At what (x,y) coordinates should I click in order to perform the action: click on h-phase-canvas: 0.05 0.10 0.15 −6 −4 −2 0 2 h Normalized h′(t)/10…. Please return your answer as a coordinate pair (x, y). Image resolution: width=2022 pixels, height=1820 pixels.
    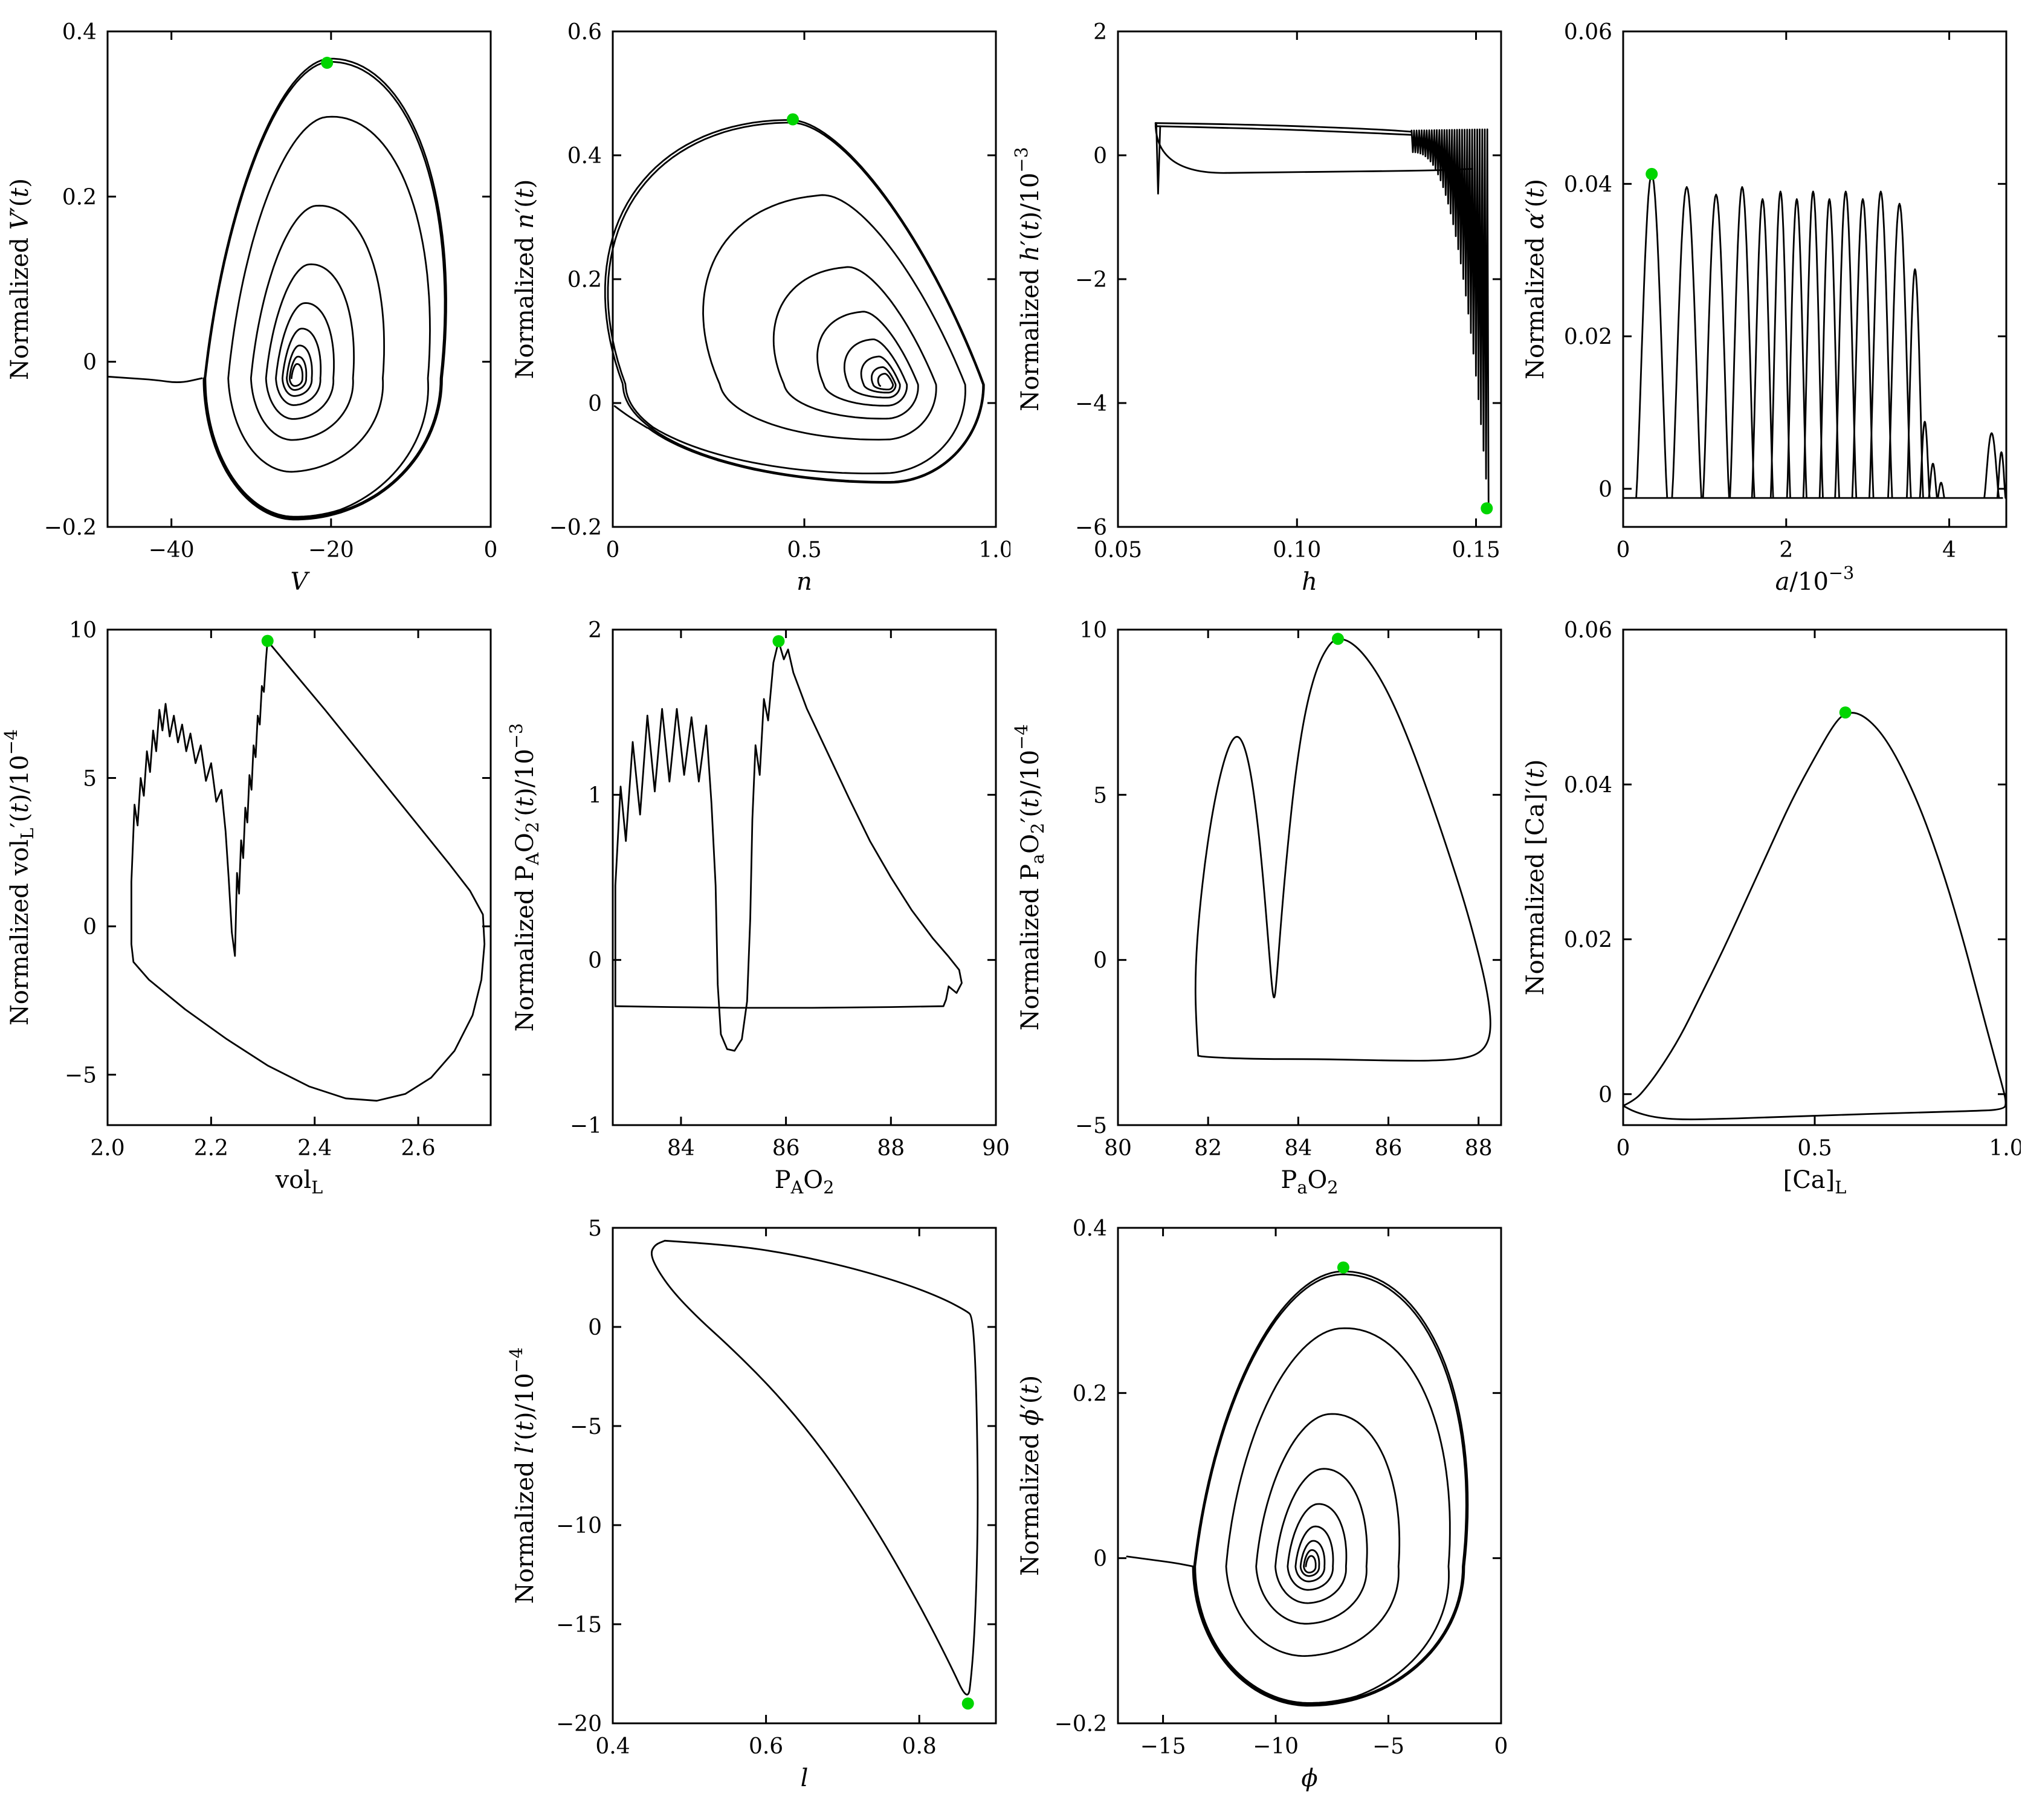
    Looking at the image, I should click on (1257, 308).